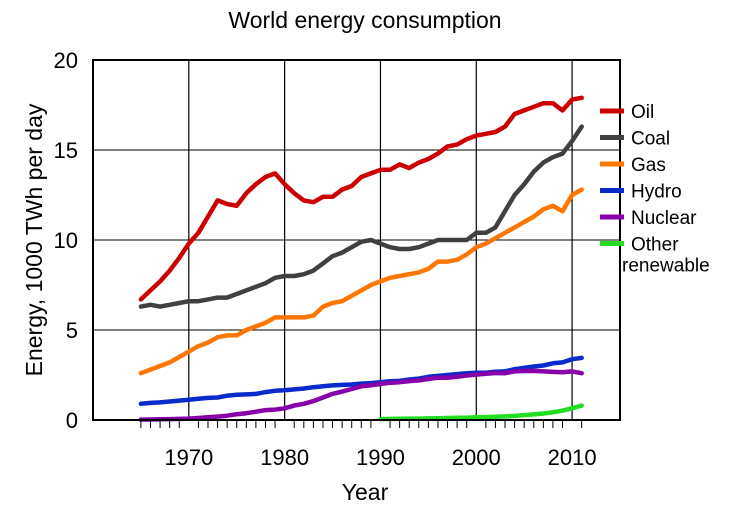  What do you see at coordinates (476, 457) in the screenshot?
I see `x-tick-label: 2000` at bounding box center [476, 457].